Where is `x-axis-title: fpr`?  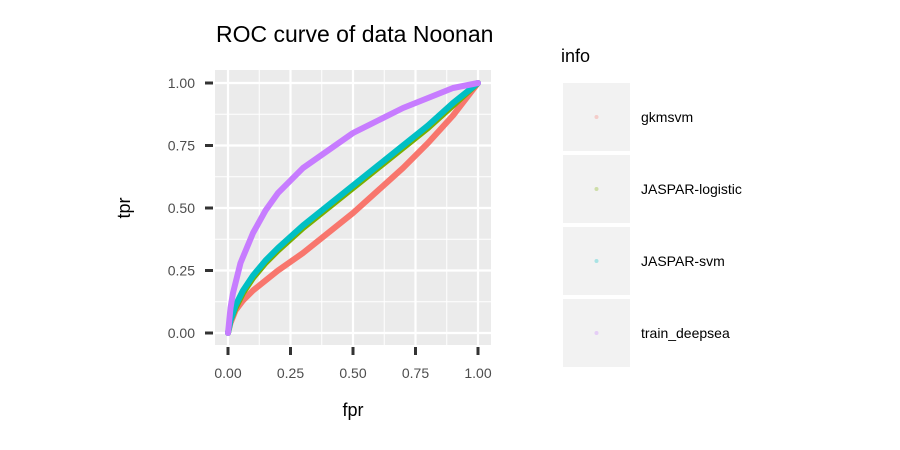 x-axis-title: fpr is located at coordinates (352, 410).